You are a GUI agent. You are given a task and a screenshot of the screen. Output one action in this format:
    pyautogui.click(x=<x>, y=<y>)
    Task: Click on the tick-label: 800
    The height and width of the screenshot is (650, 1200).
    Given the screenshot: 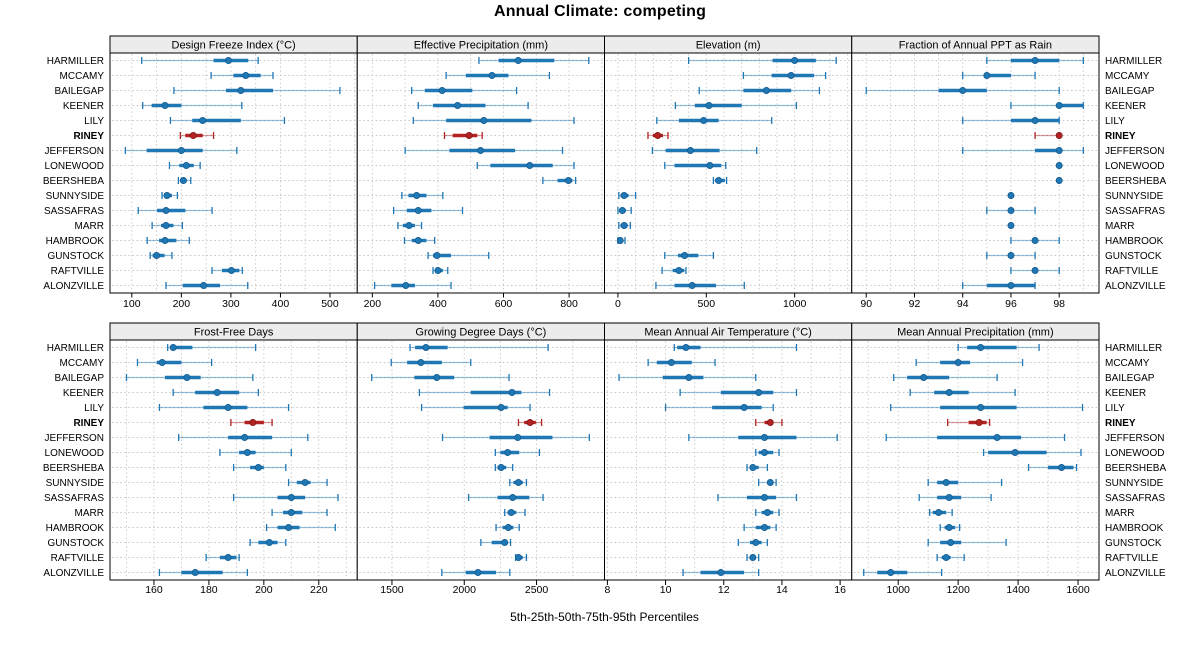 What is the action you would take?
    pyautogui.click(x=569, y=304)
    